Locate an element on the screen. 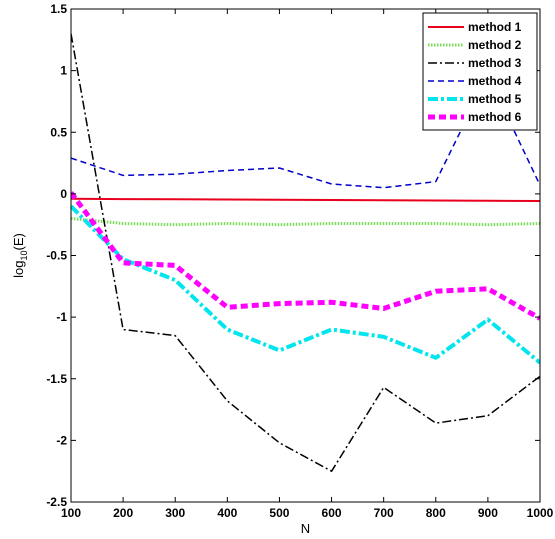 The height and width of the screenshot is (539, 555). x-tick-label: 900 is located at coordinates (488, 513).